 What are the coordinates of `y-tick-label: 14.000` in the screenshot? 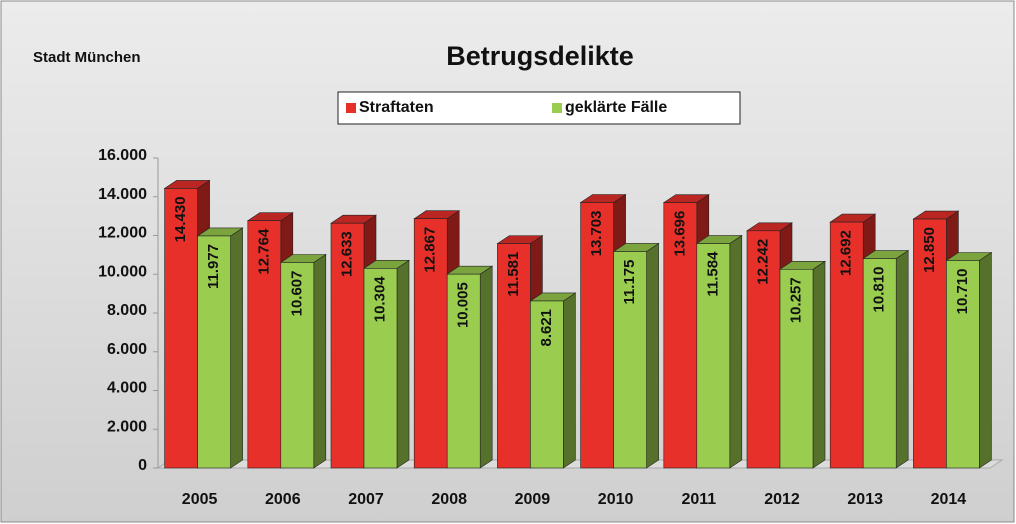 It's located at (122, 194).